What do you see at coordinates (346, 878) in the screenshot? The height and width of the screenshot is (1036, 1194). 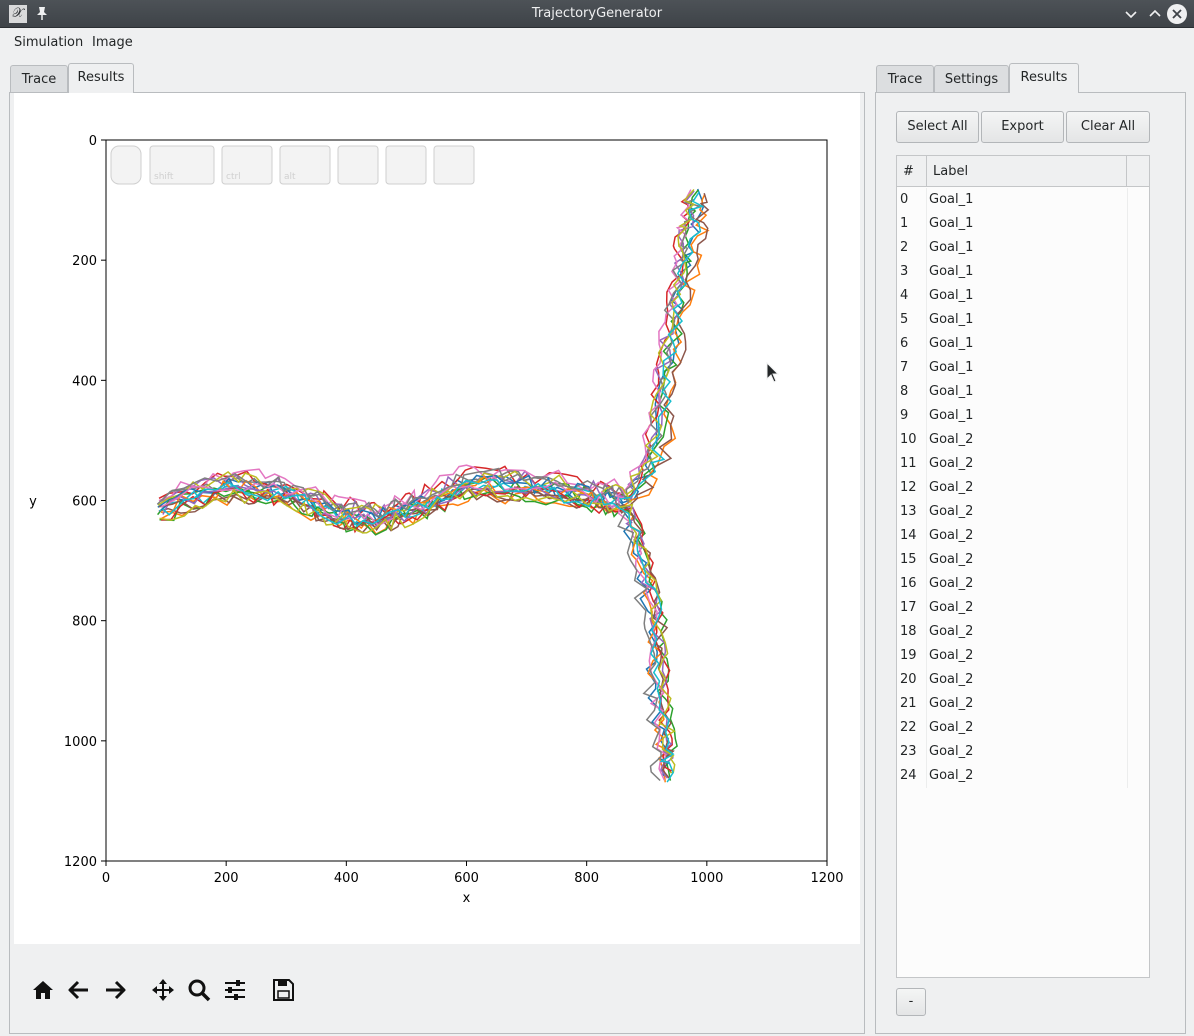 I see `x-tick-label: 400` at bounding box center [346, 878].